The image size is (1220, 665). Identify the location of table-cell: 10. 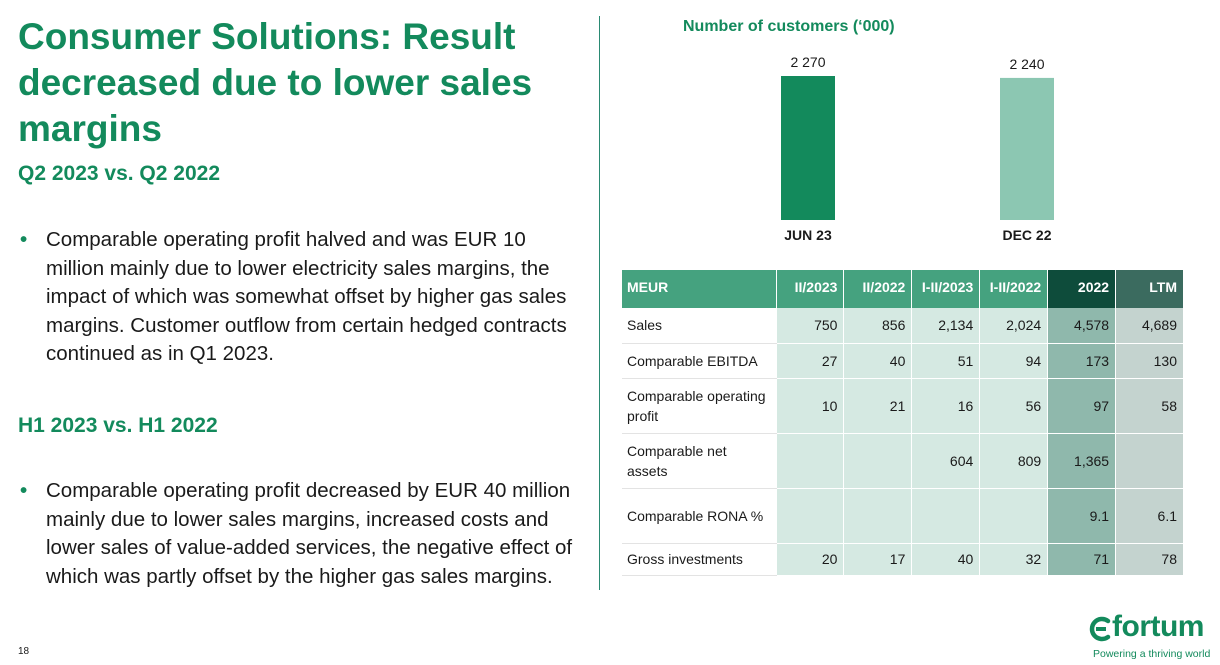
(810, 406).